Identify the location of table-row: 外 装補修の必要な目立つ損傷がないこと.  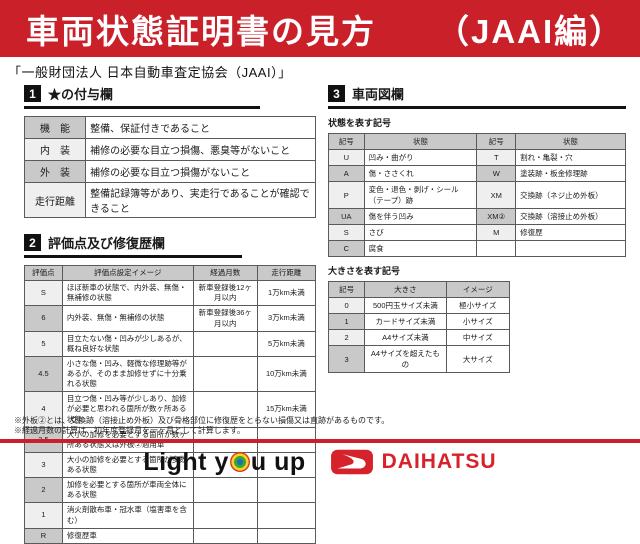
(169, 171).